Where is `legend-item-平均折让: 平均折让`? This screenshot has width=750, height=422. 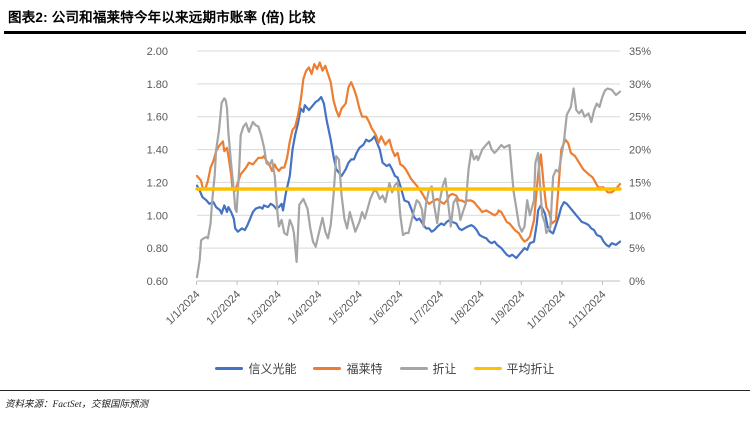
legend-item-平均折让: 平均折让 is located at coordinates (514, 368).